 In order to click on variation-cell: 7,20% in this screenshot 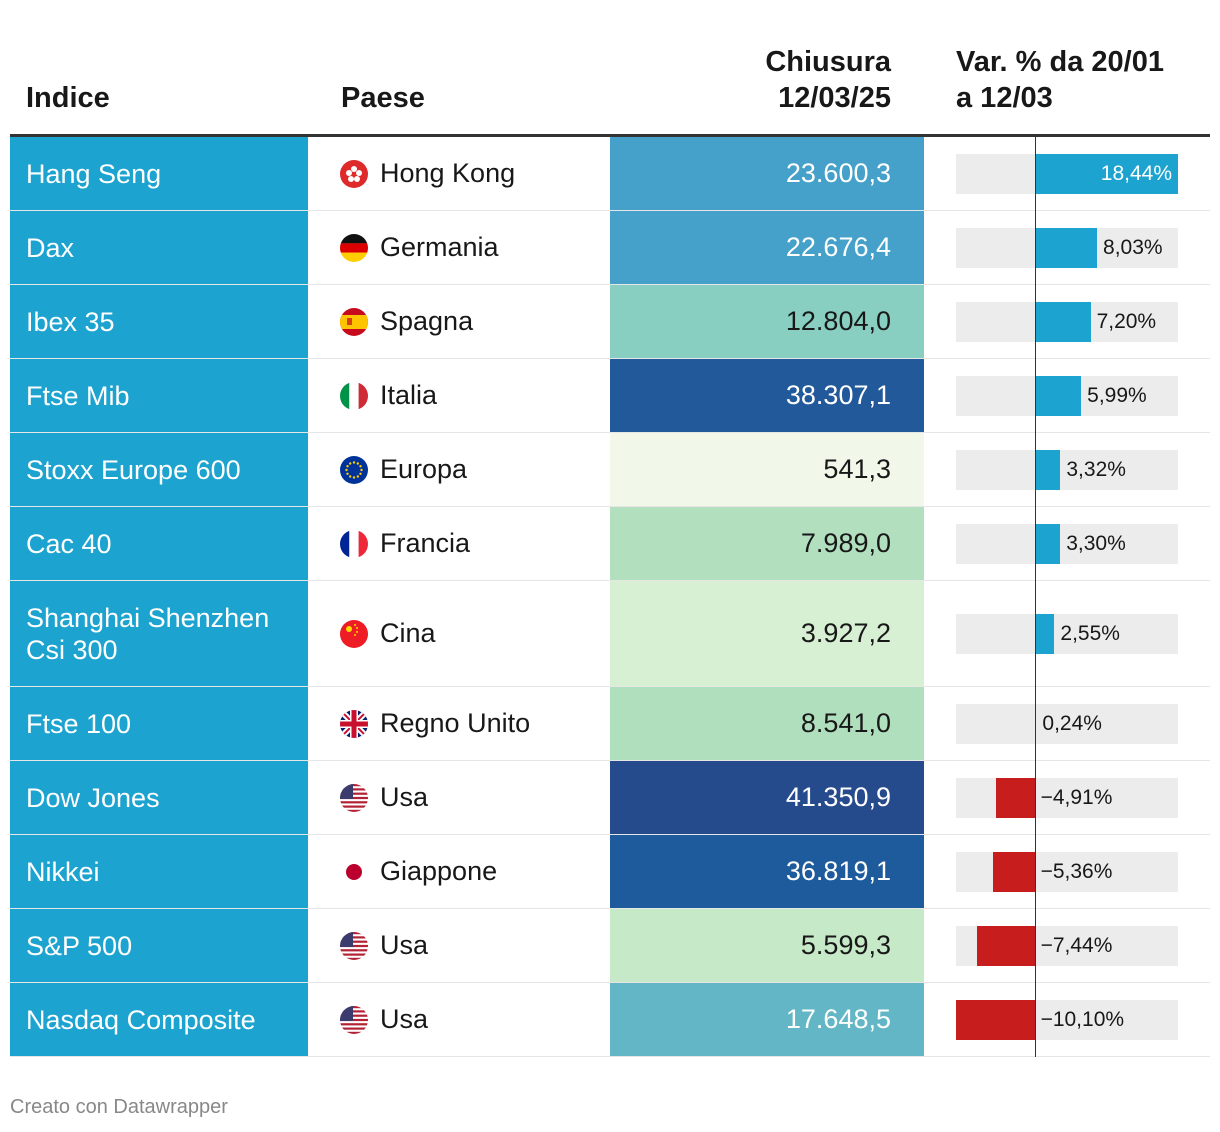, I will do `click(1067, 321)`.